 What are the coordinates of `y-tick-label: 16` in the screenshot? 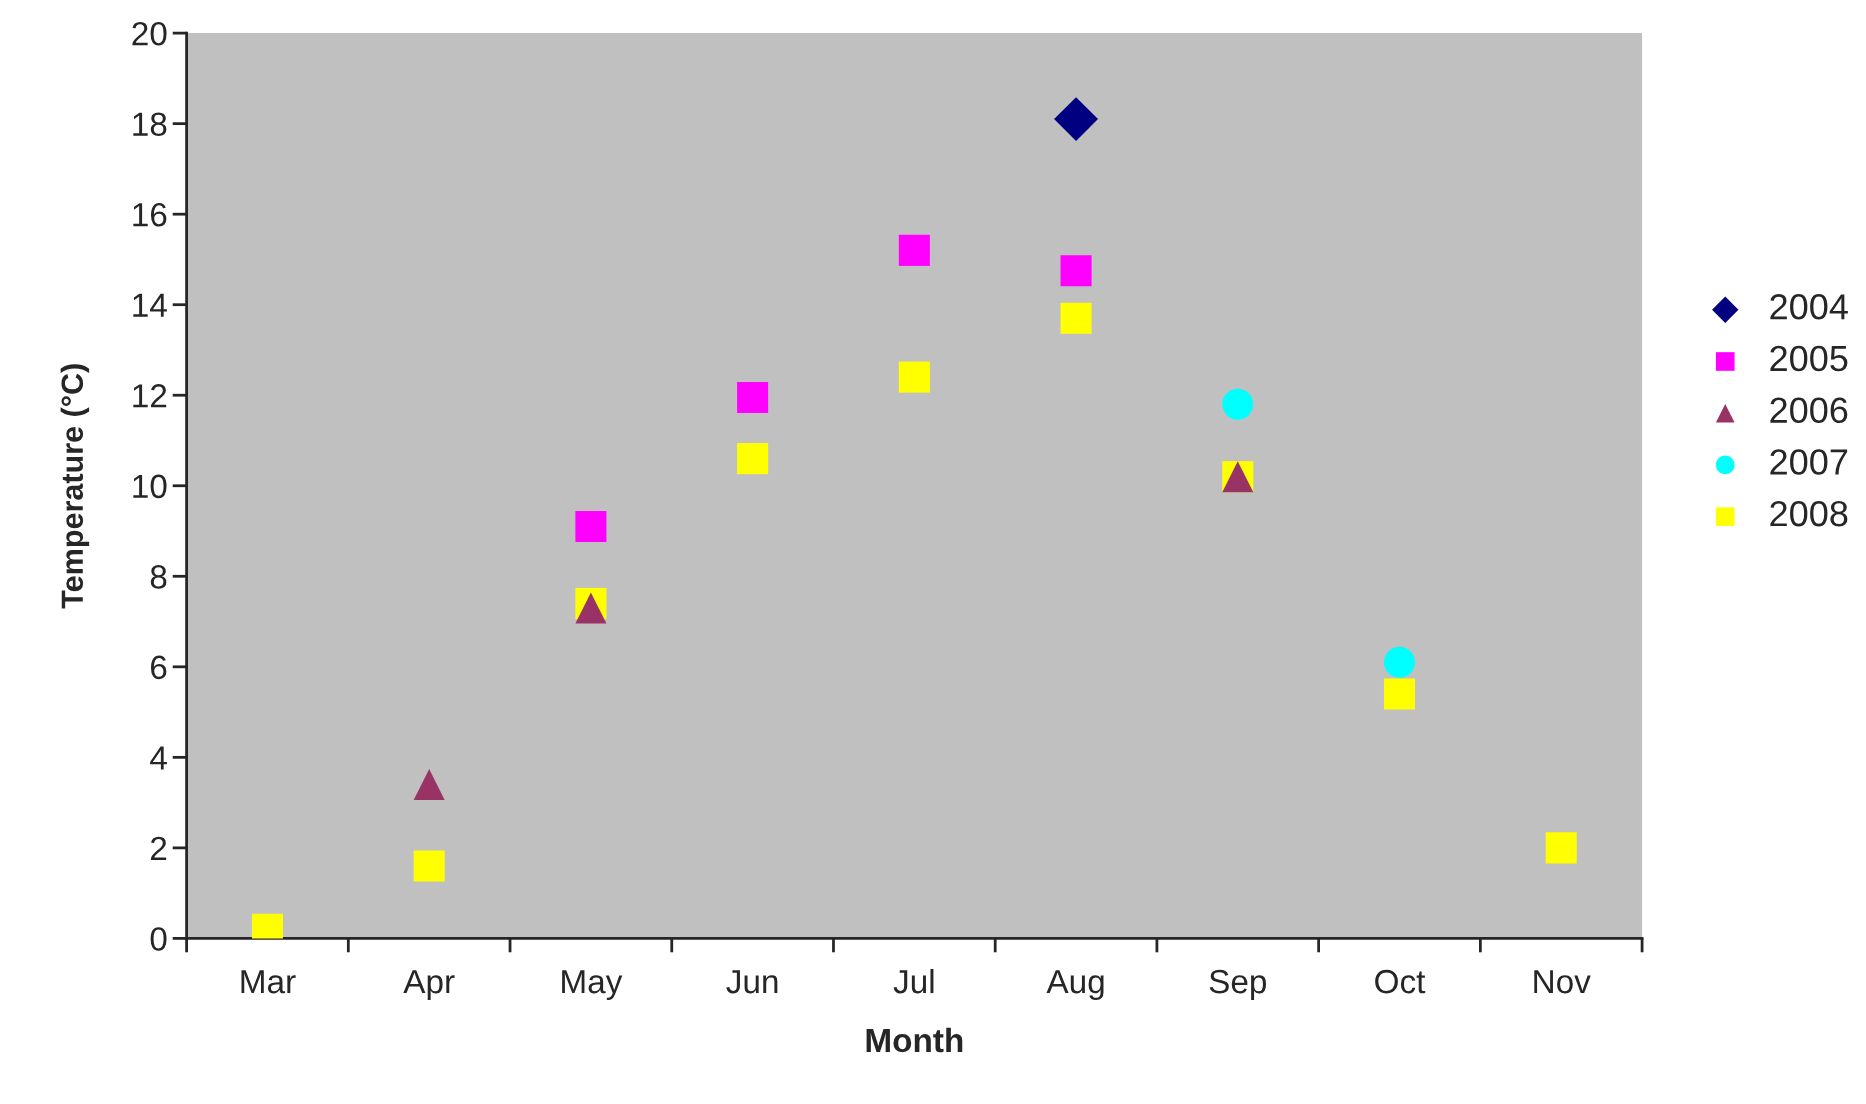 It's located at (150, 214).